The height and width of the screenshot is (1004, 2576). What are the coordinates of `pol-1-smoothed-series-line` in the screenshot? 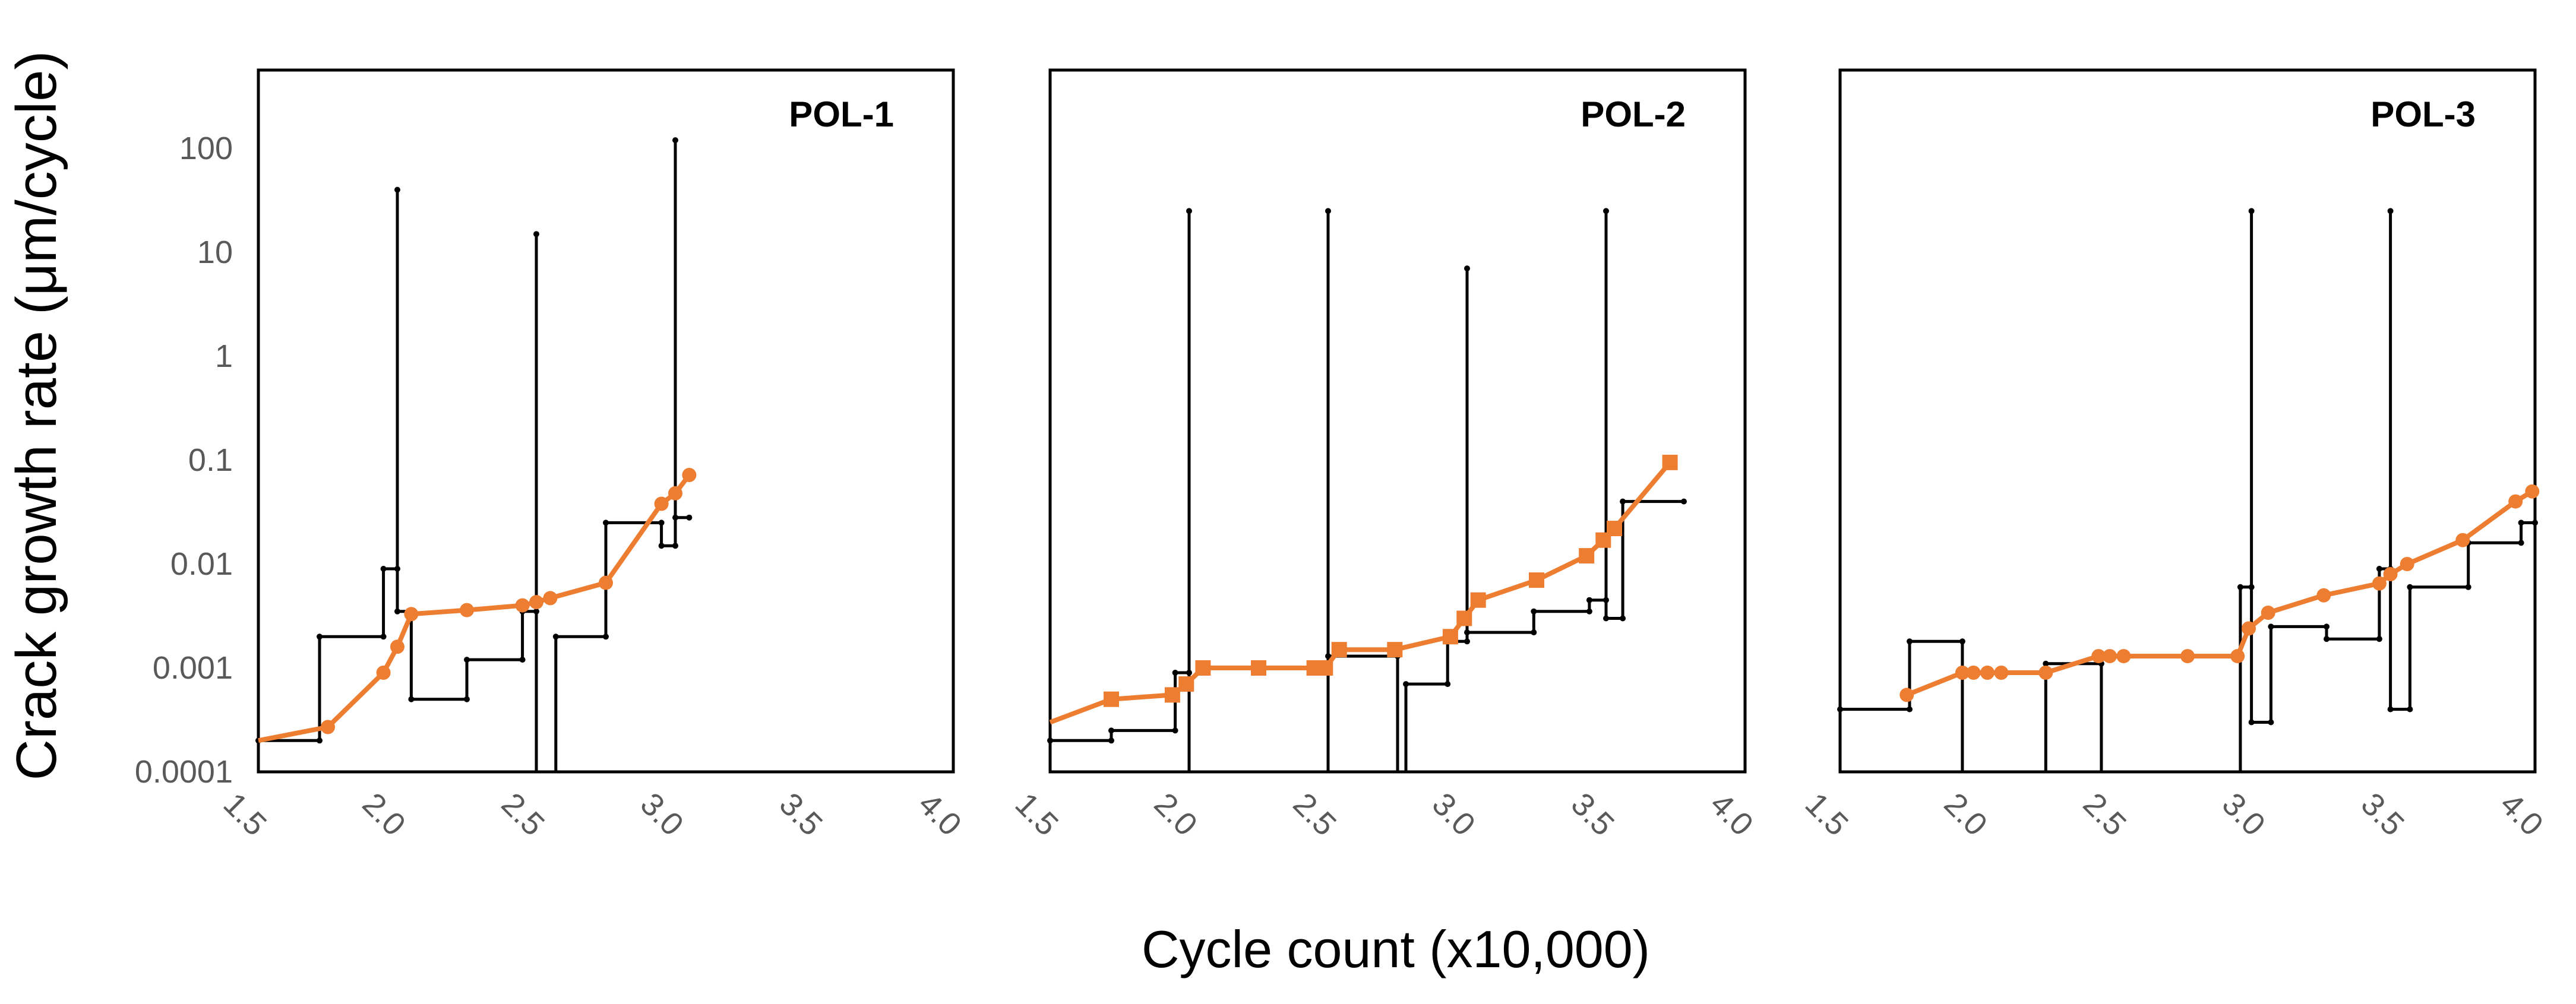 It's located at (474, 608).